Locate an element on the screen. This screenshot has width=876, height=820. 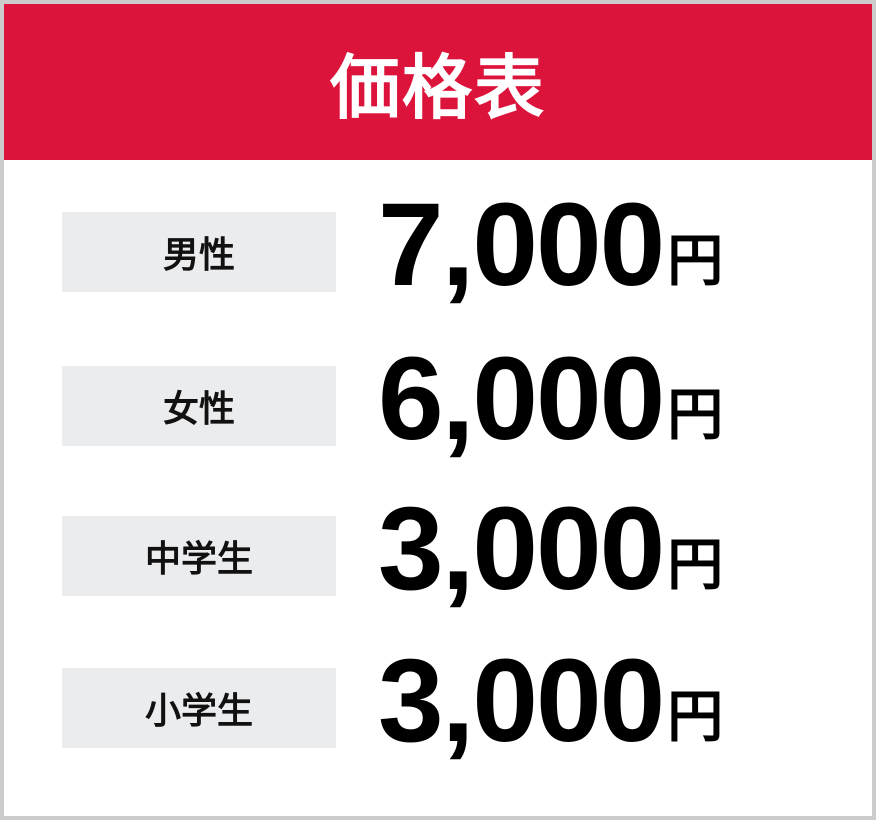
row-label: 男性 is located at coordinates (199, 252).